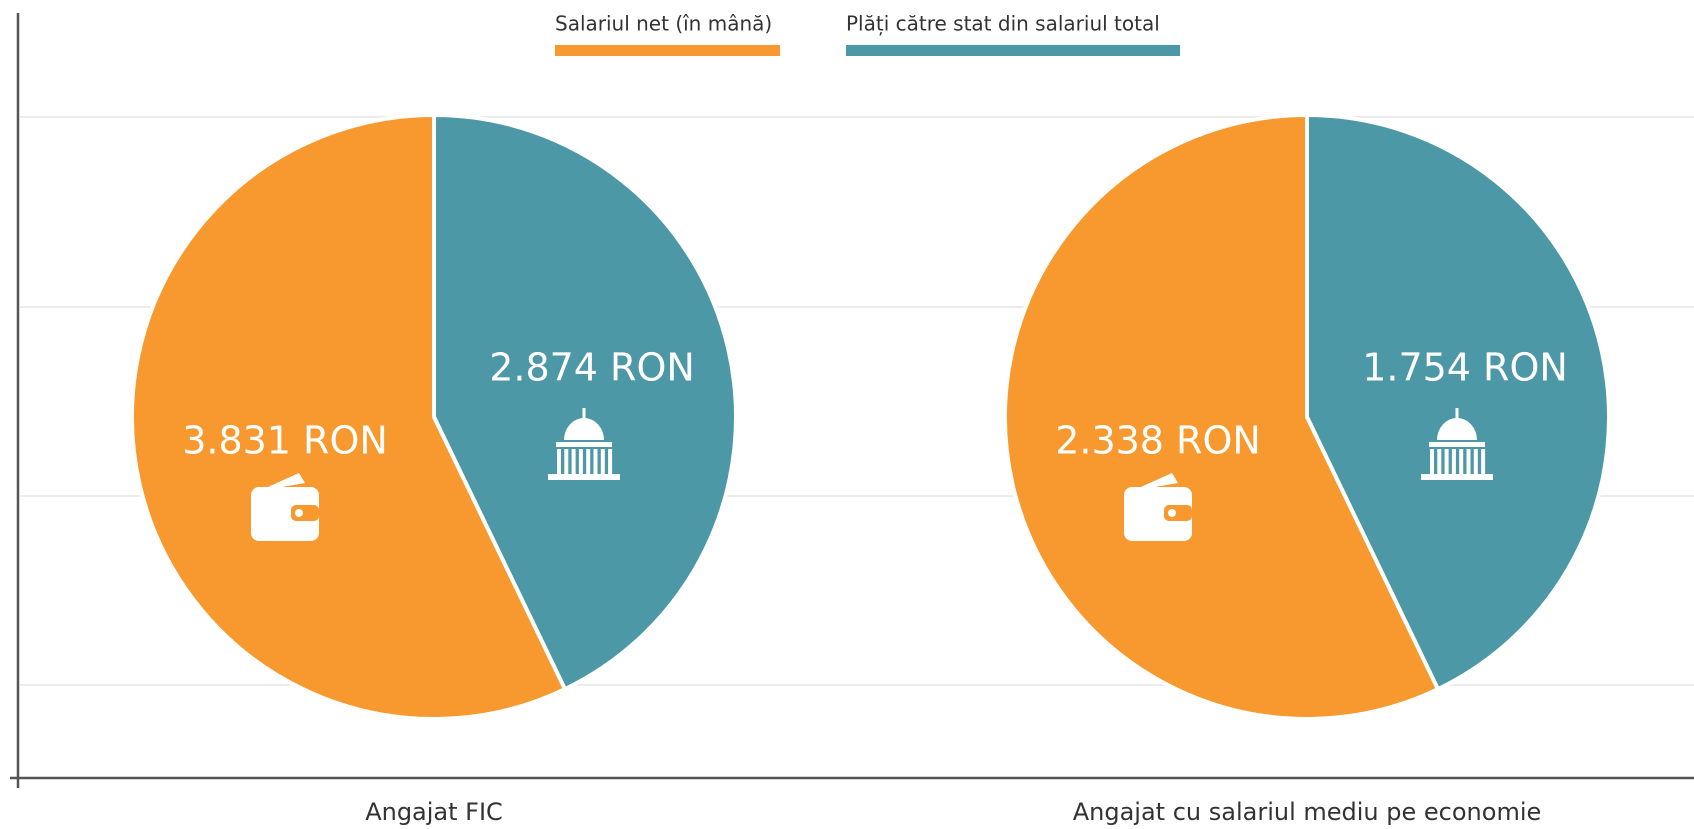  Describe the element at coordinates (1465, 368) in the screenshot. I see `data-label: 1.754 RON` at that location.